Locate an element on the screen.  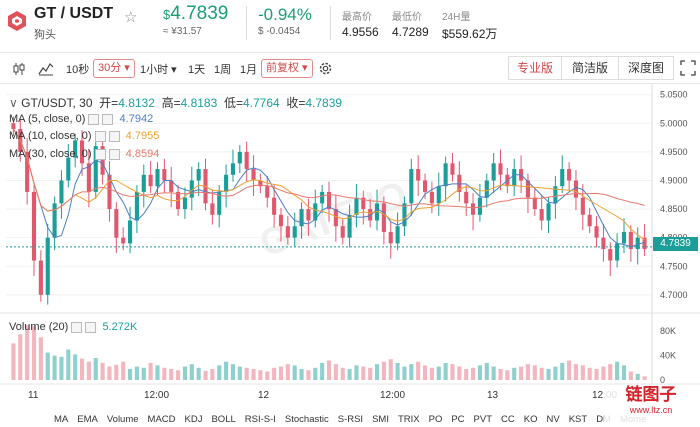
interval-30m: 30分 ▾ is located at coordinates (114, 68).